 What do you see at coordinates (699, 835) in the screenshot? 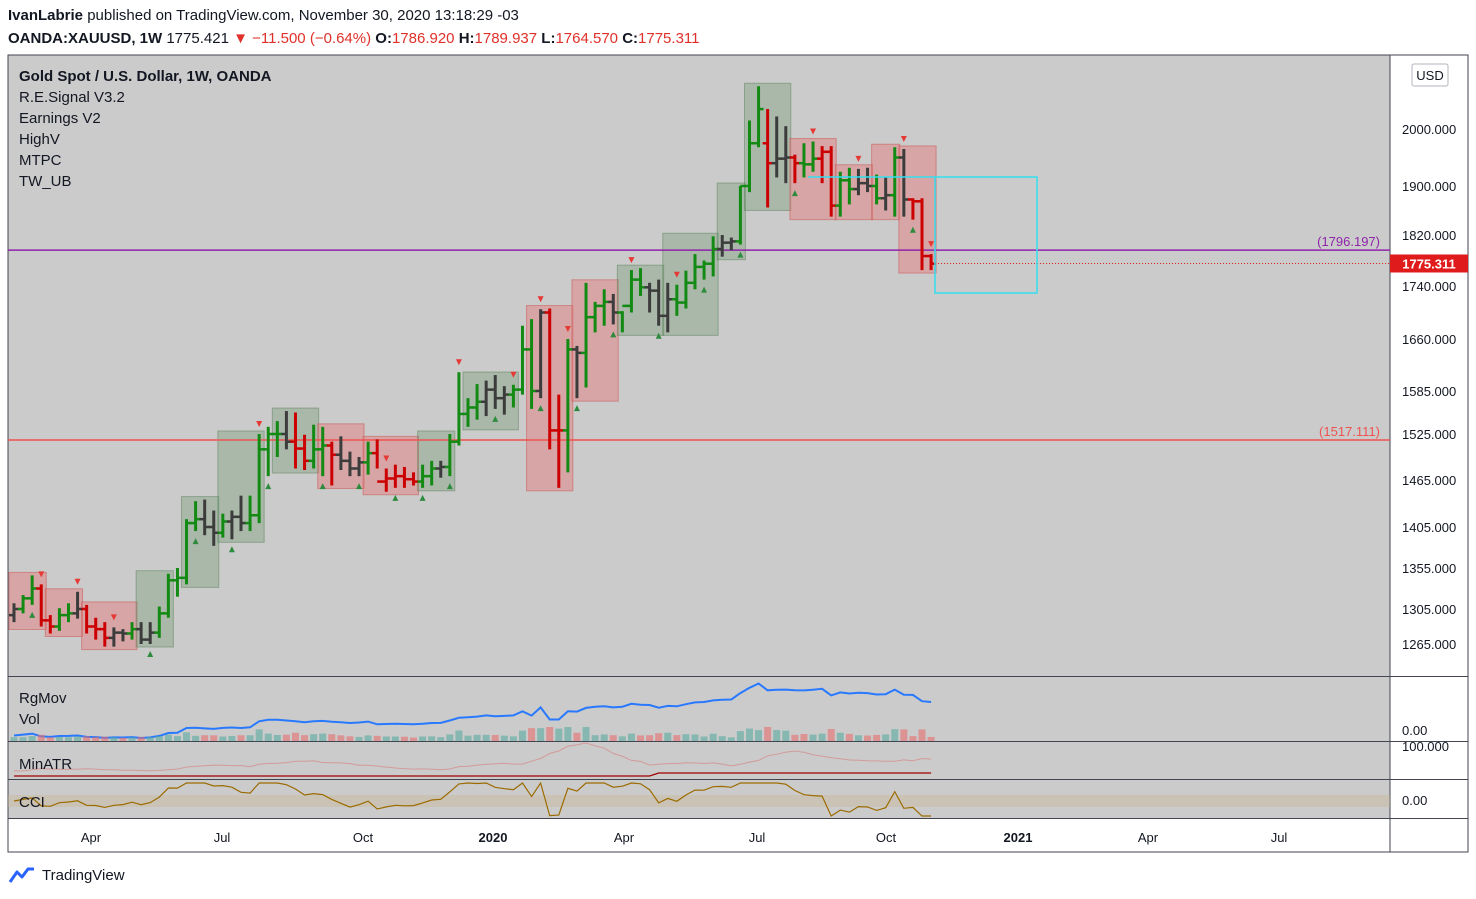
I see `time-axis` at bounding box center [699, 835].